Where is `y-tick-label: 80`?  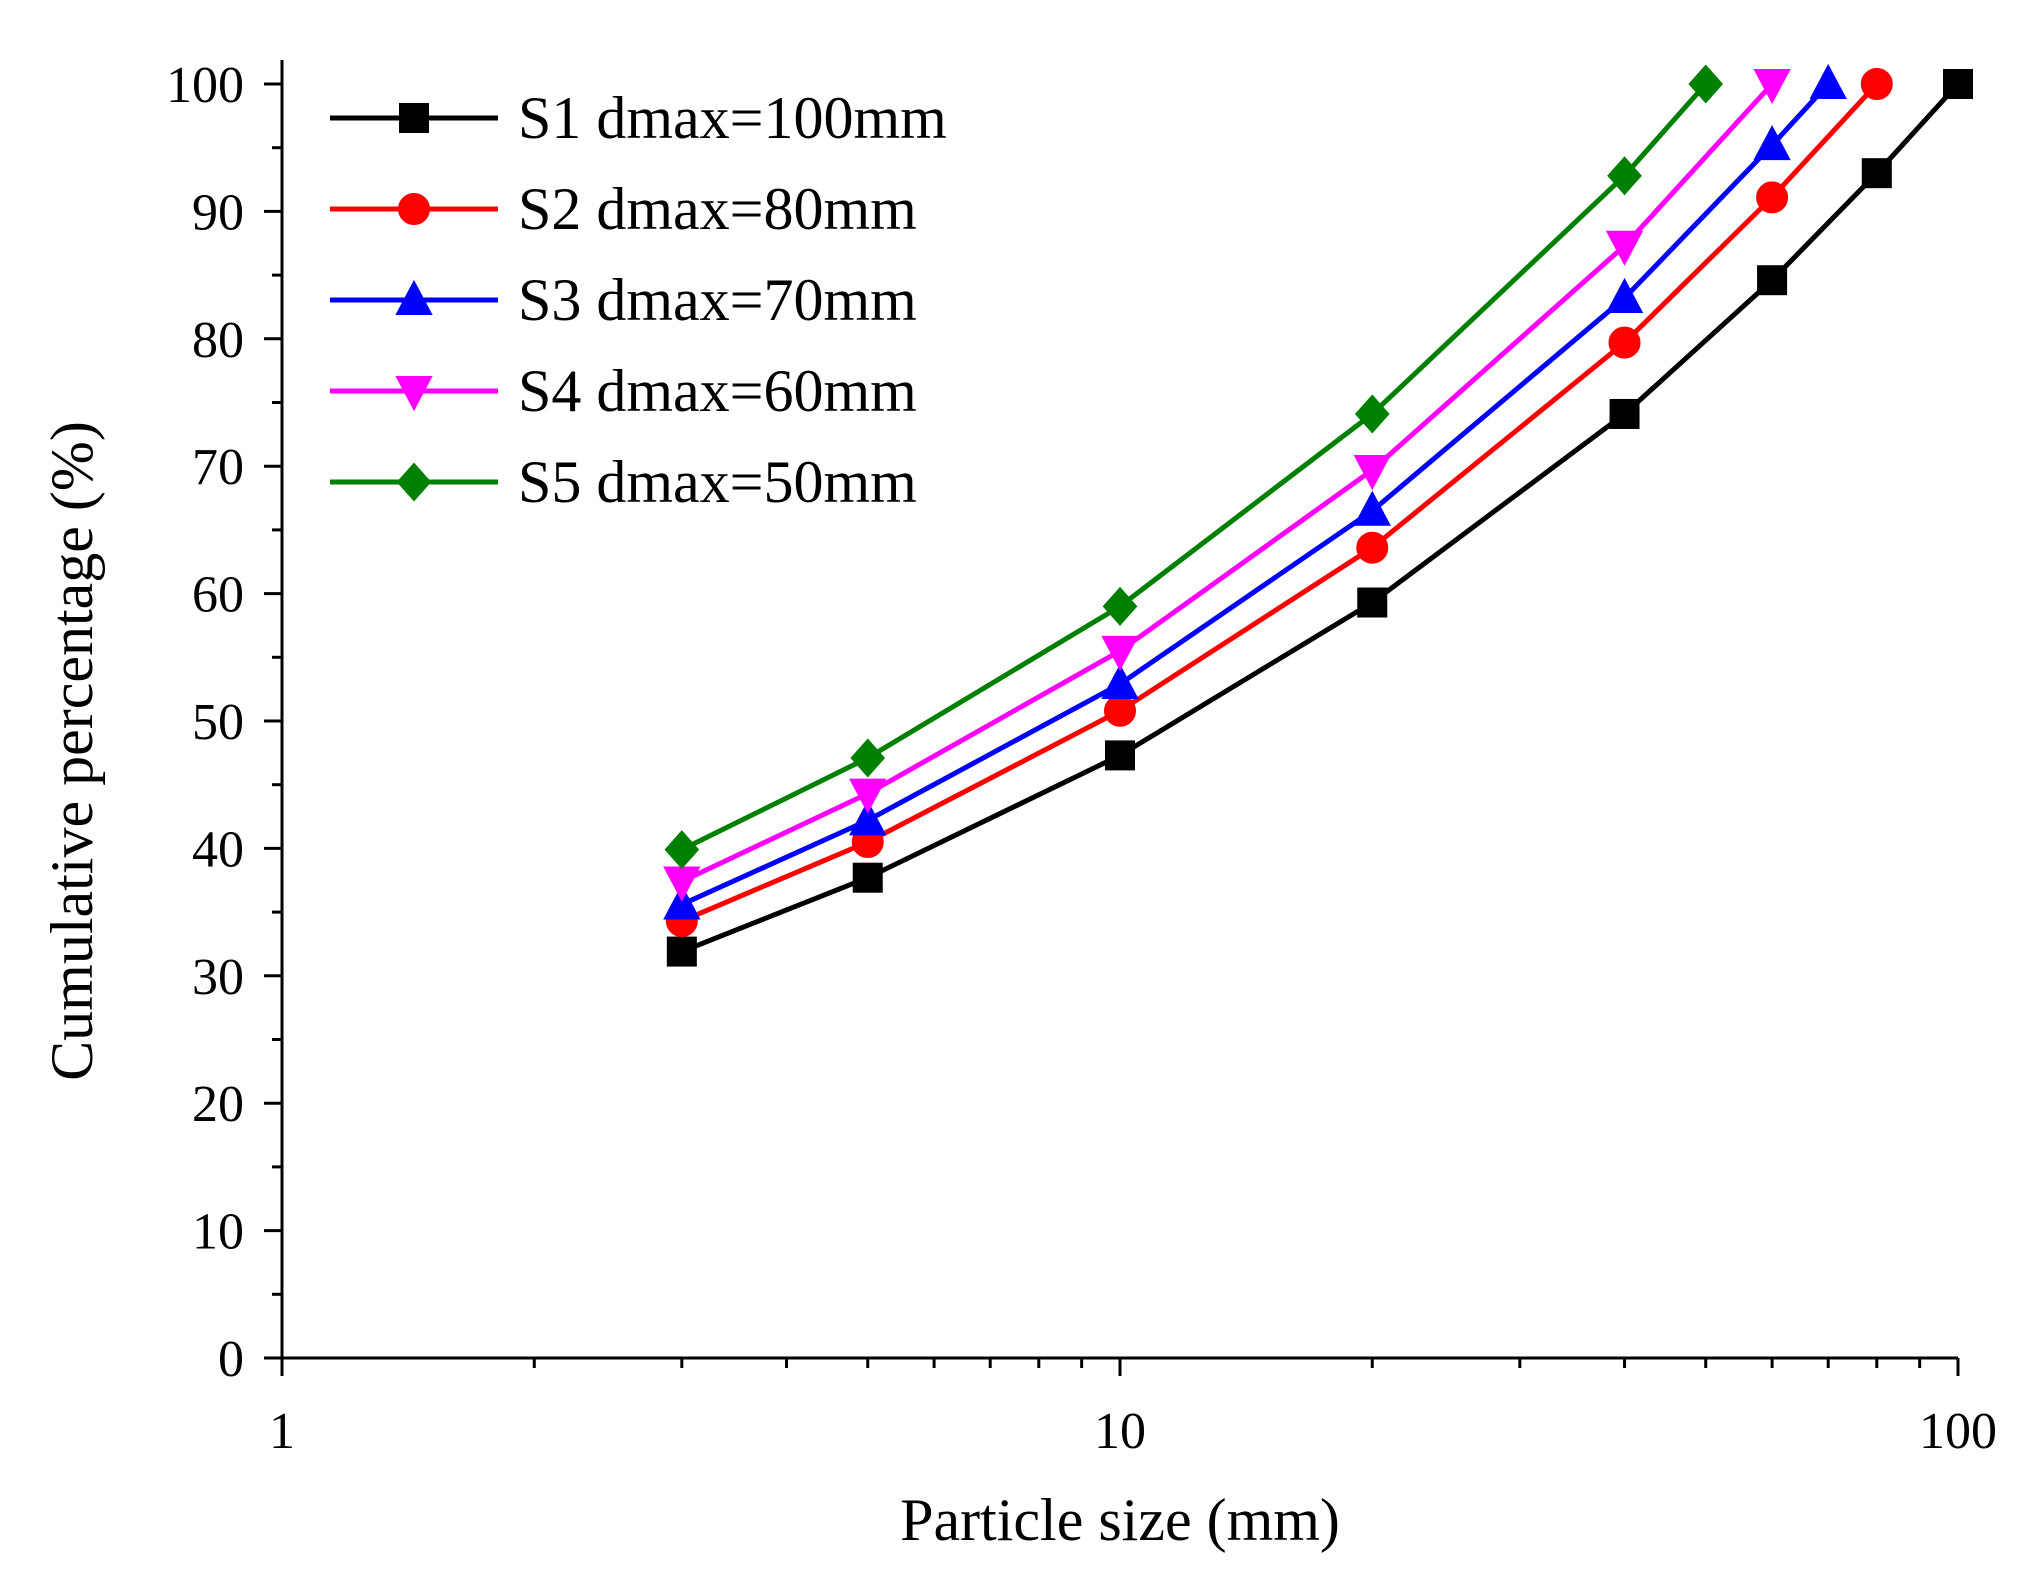 y-tick-label: 80 is located at coordinates (218, 340).